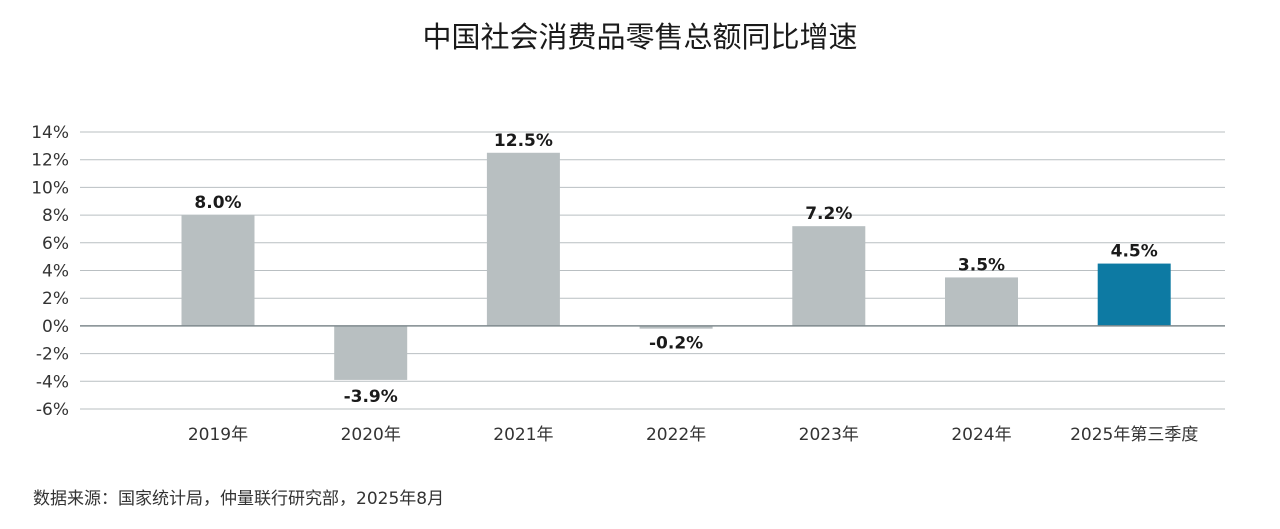 This screenshot has height=529, width=1280. I want to click on data-label: 12.5%, so click(523, 141).